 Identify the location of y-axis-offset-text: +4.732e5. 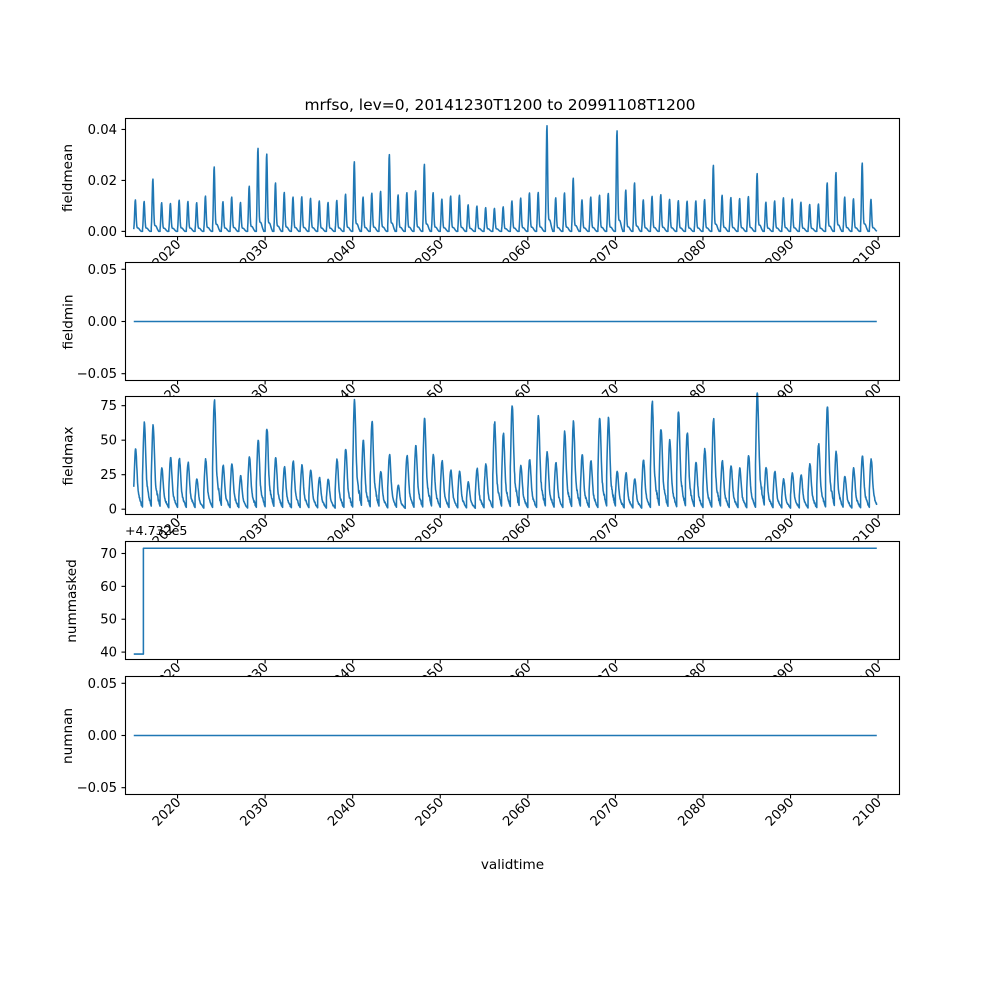
(156, 530).